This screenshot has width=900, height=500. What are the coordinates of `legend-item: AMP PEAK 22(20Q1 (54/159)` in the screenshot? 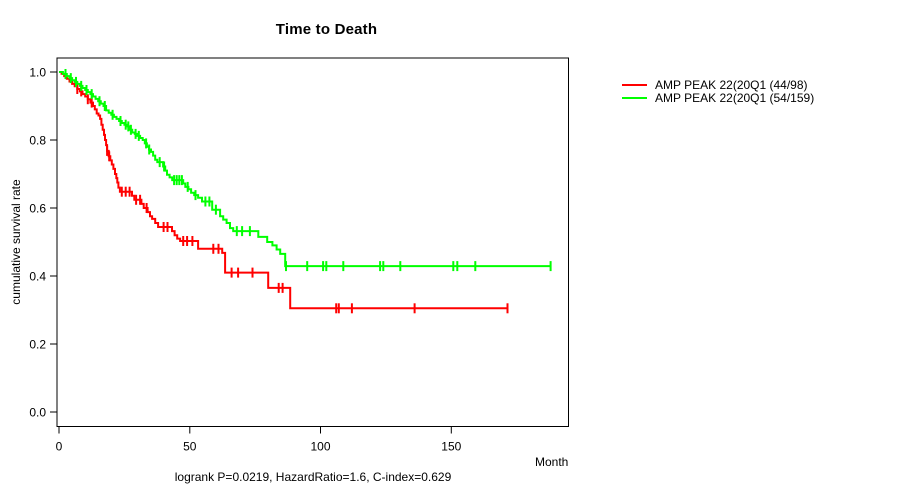 It's located at (718, 98).